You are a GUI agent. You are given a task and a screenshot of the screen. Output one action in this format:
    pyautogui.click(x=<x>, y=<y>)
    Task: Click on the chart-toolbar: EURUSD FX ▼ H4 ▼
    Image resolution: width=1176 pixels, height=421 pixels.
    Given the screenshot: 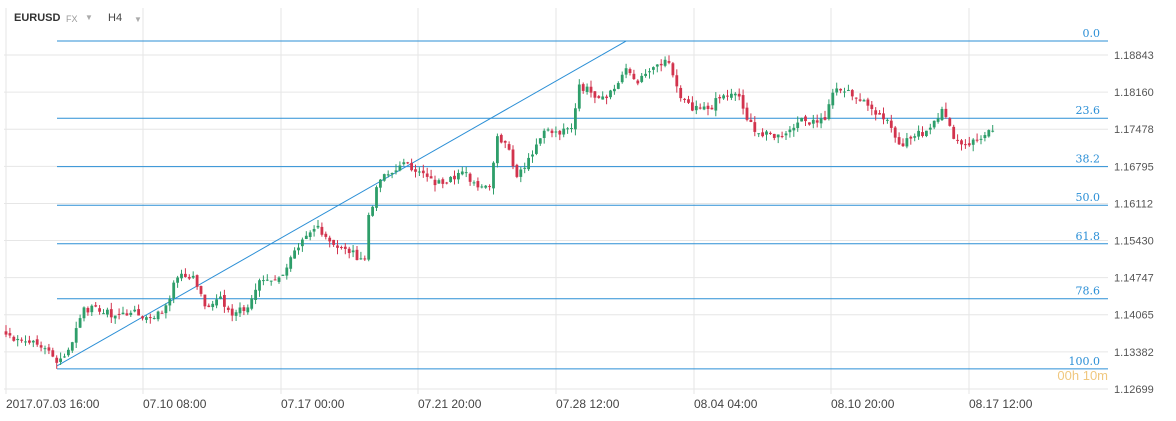 What is the action you would take?
    pyautogui.click(x=150, y=15)
    